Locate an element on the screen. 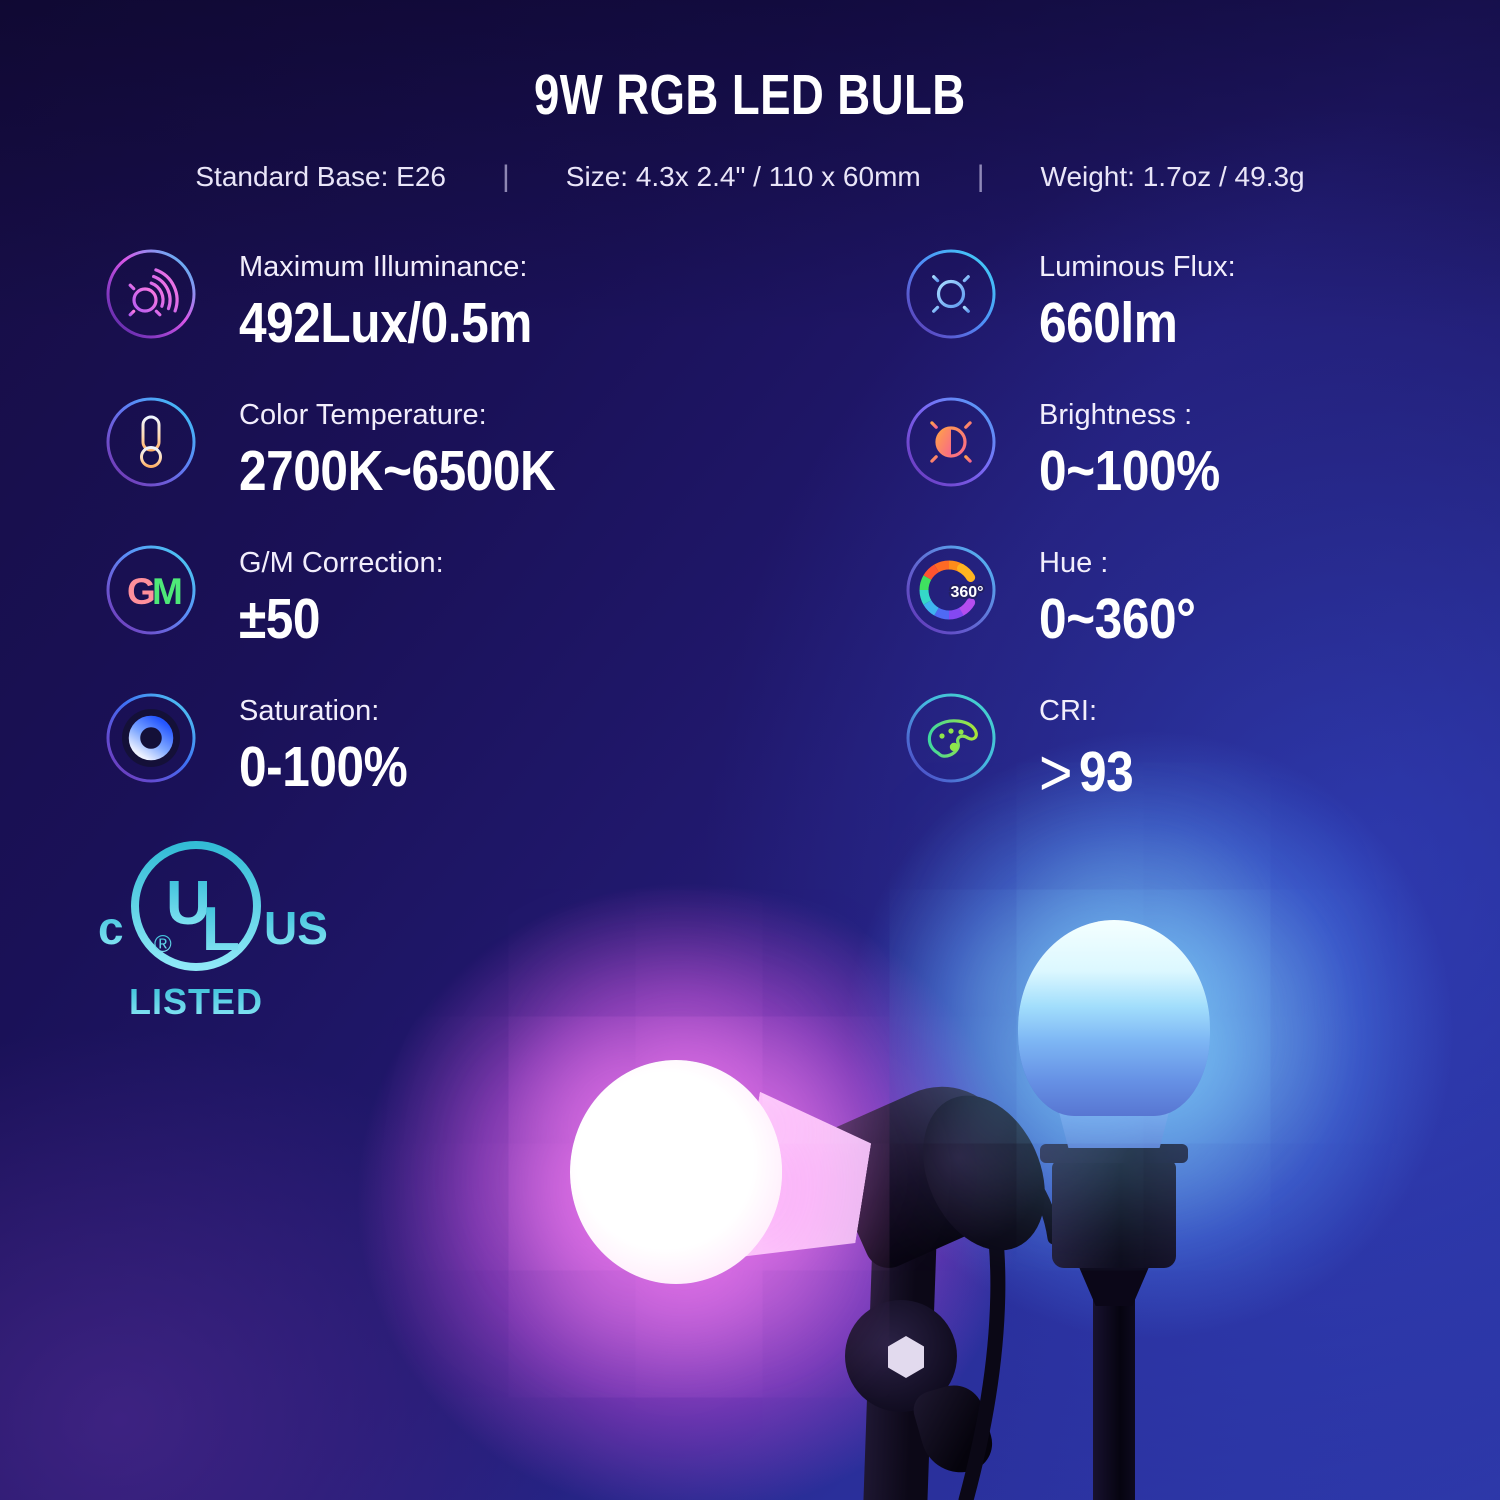 The height and width of the screenshot is (1500, 1500). illuminance-sun-icon is located at coordinates (151, 294).